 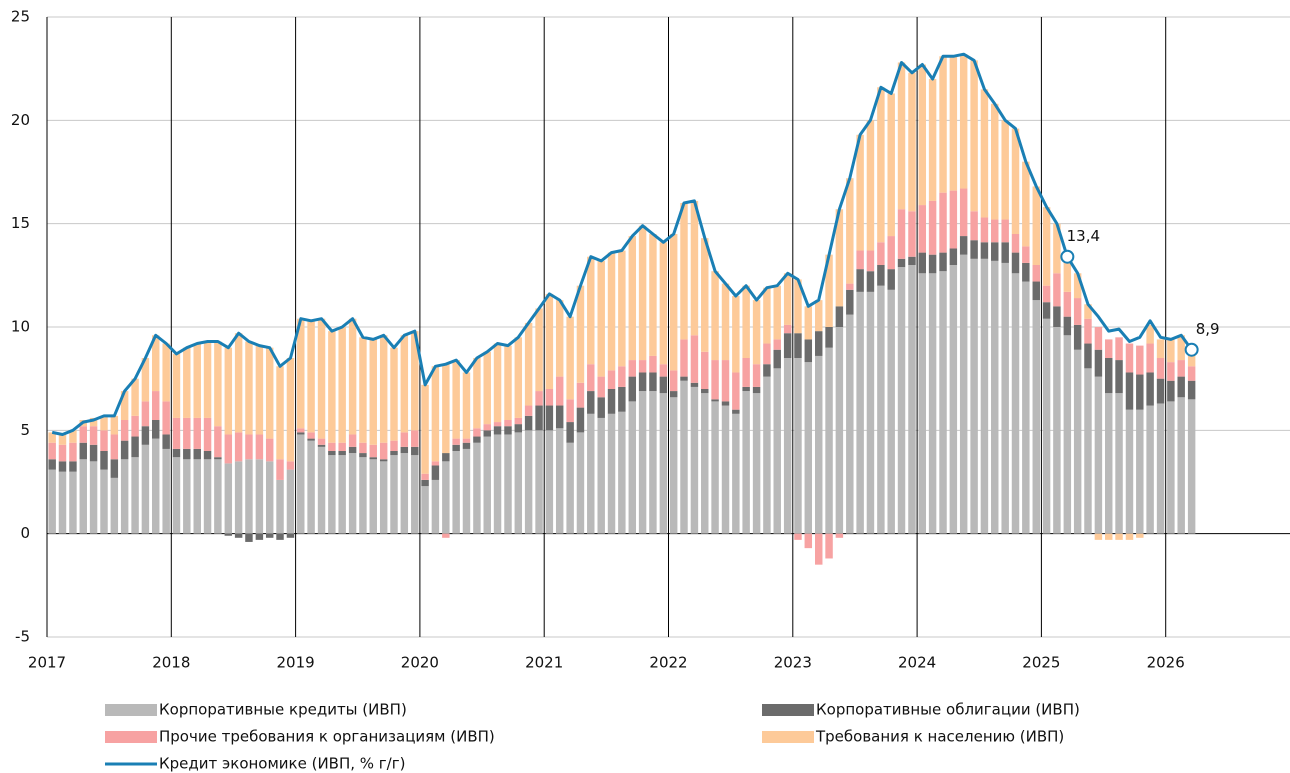 What do you see at coordinates (131, 710) in the screenshot?
I see `legend-swatch` at bounding box center [131, 710].